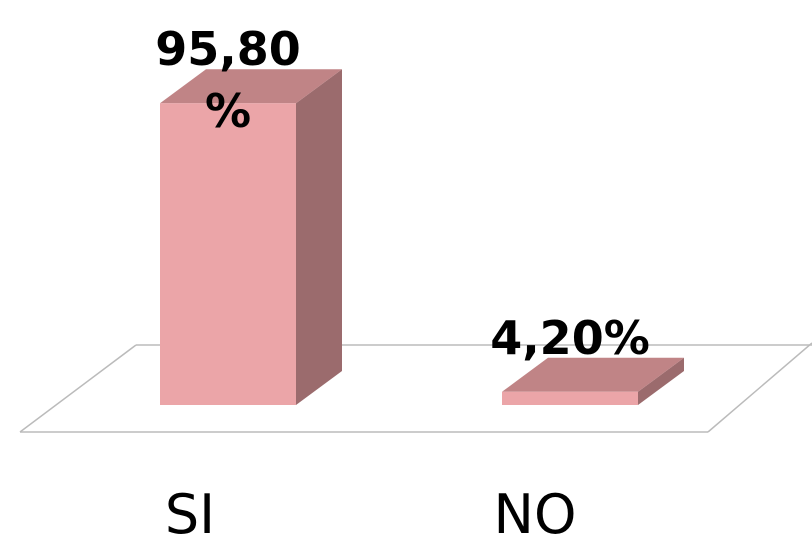 The image size is (812, 537). I want to click on value-label-box: 95,80 %, so click(228, 80).